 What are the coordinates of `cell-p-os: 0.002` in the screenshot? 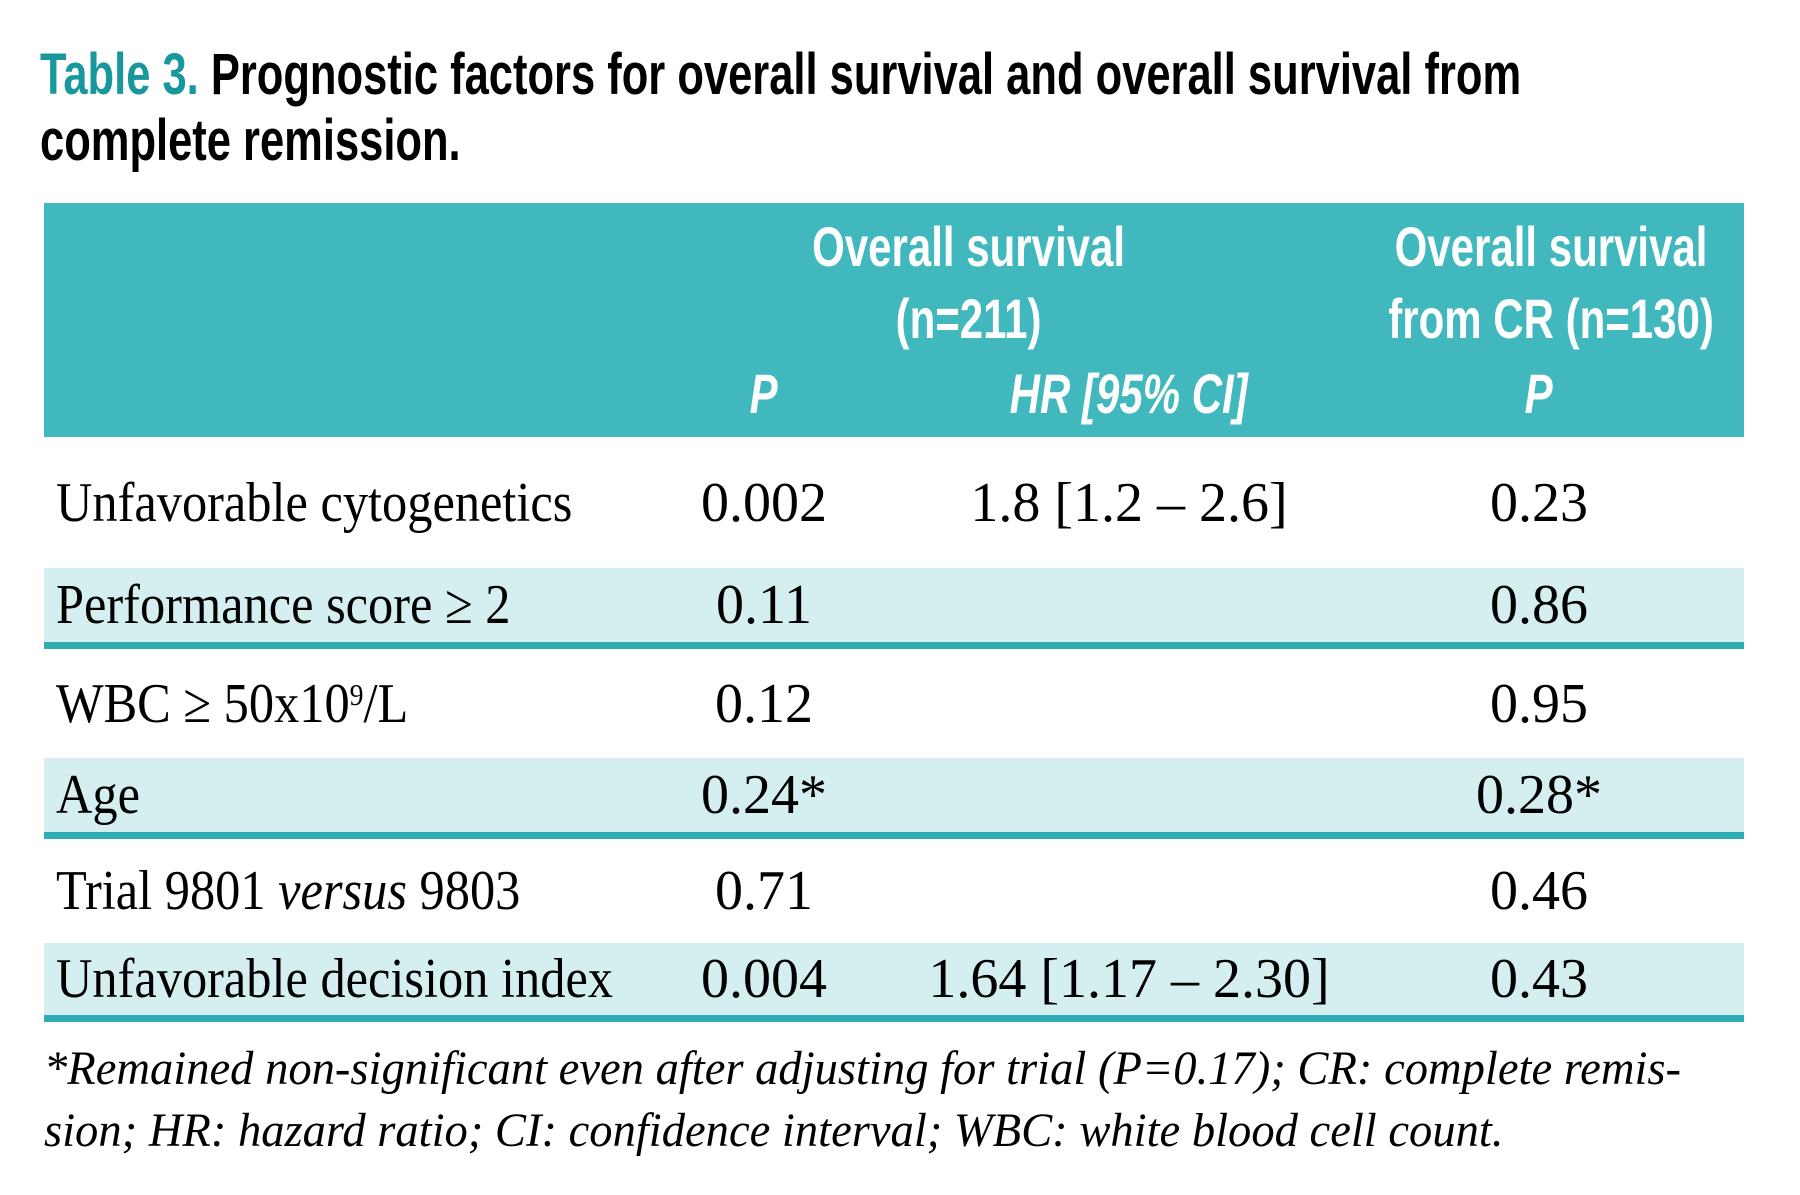 It's located at (764, 502).